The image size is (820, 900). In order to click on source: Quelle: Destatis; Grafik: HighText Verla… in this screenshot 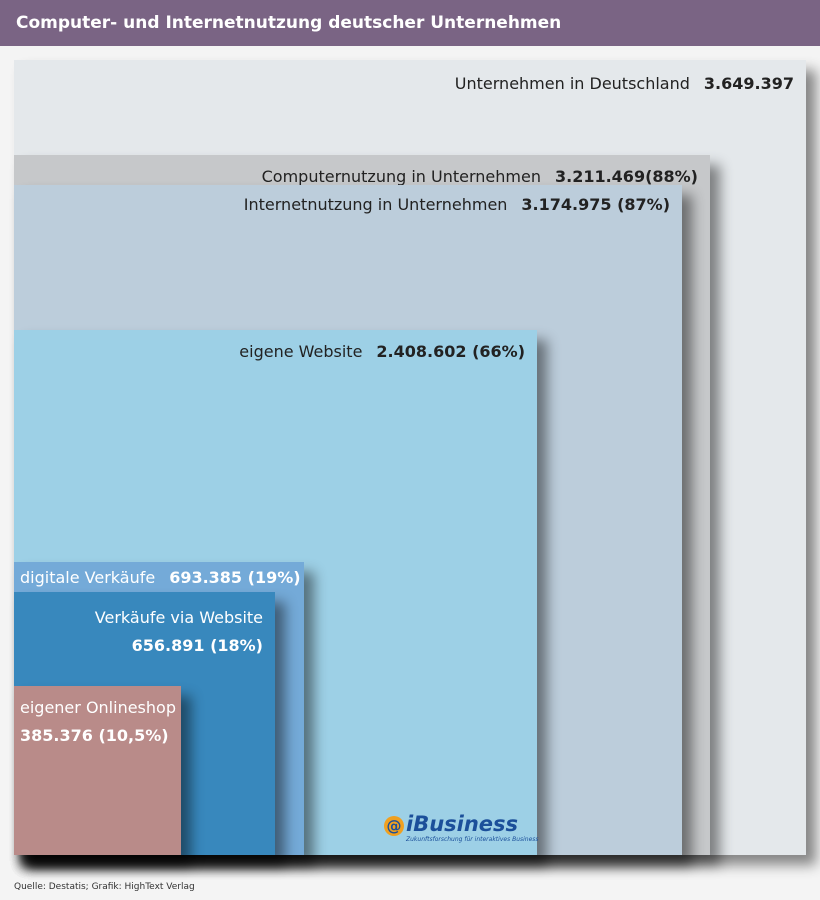, I will do `click(104, 887)`.